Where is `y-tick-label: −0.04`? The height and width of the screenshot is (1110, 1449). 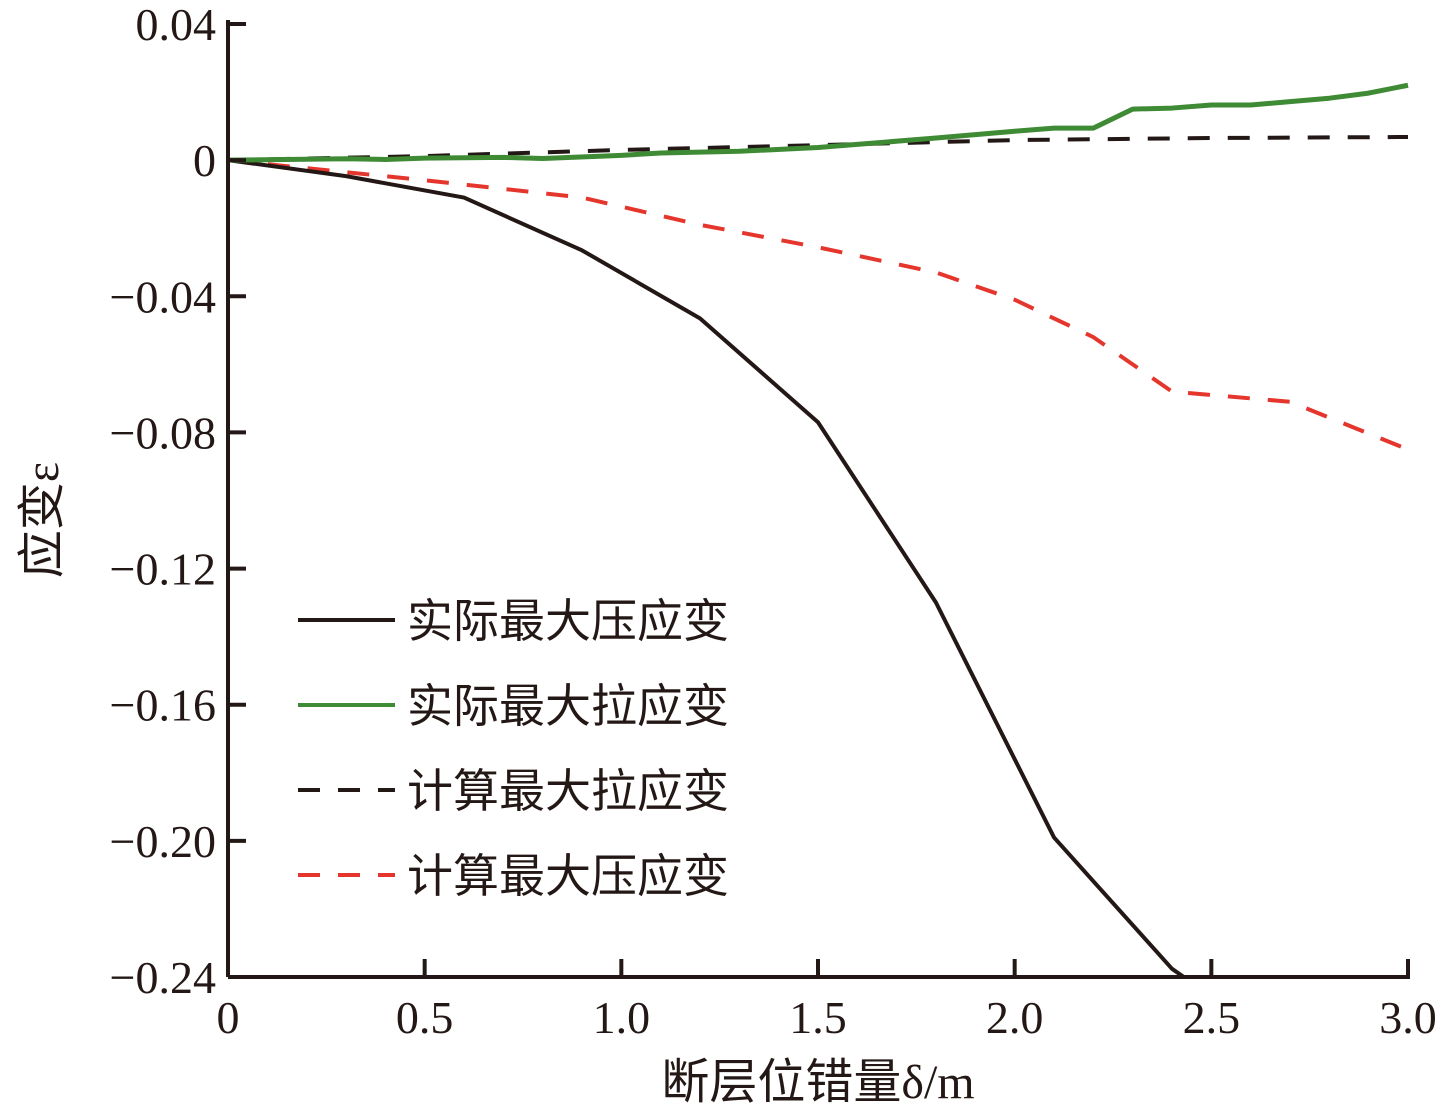
y-tick-label: −0.04 is located at coordinates (163, 296).